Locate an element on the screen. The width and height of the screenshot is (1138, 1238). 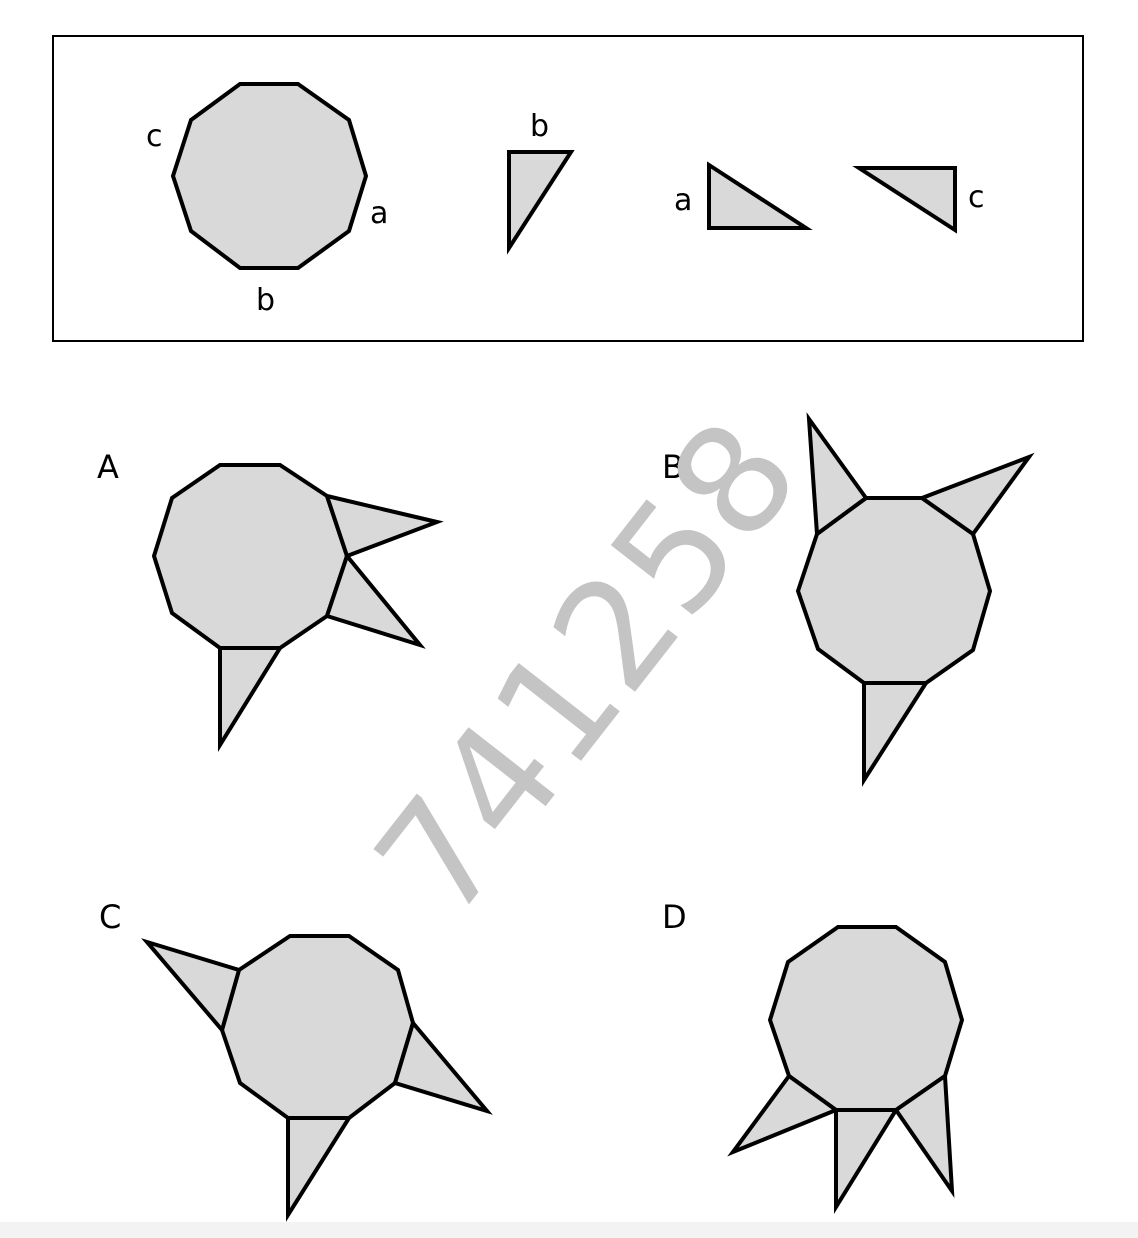
option-d-letter: D is located at coordinates (674, 917).